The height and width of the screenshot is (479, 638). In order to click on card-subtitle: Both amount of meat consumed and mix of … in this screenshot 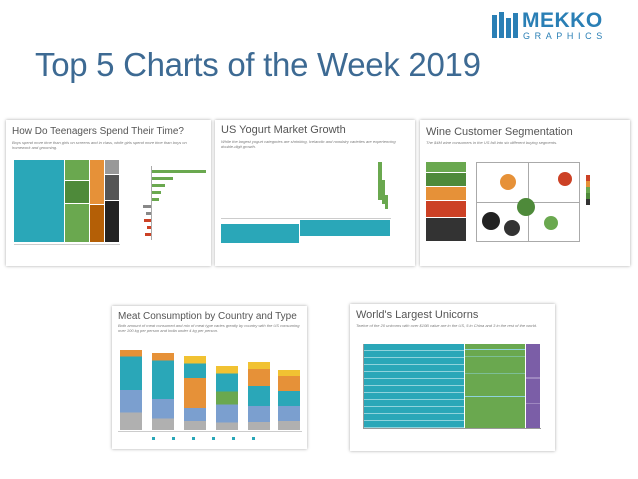, I will do `click(209, 328)`.